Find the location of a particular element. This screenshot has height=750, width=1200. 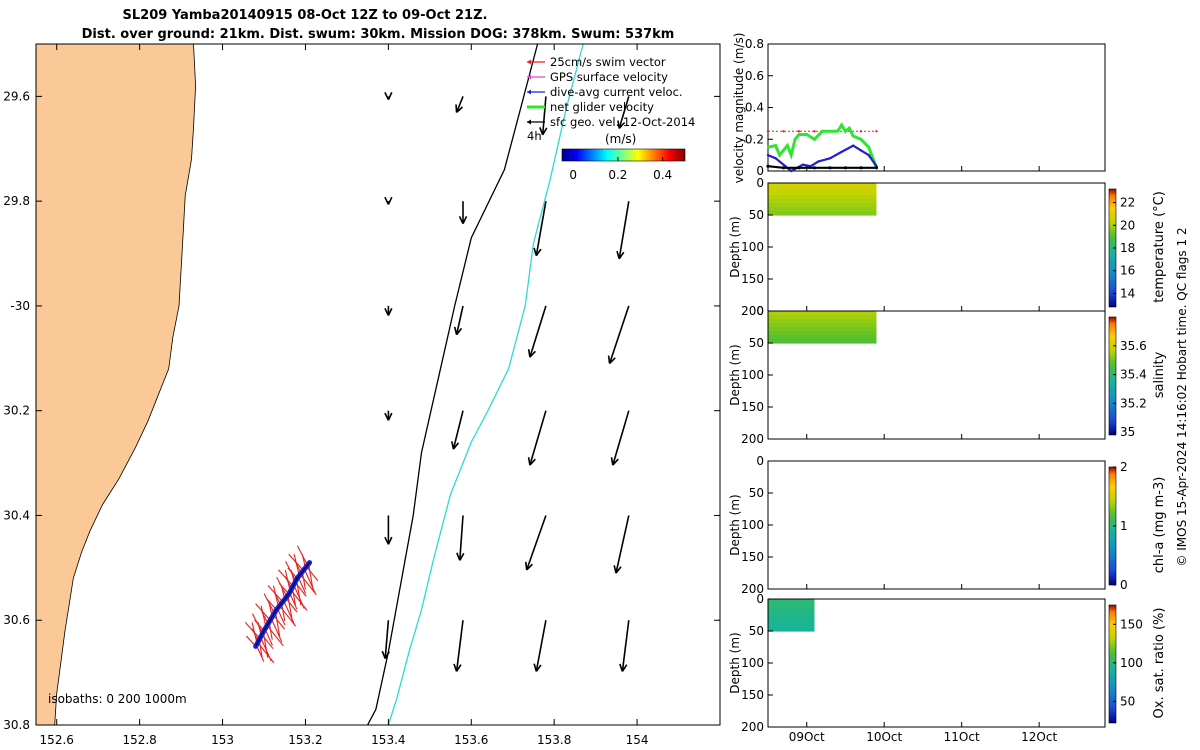

velocity-y-tick-label: 0.2 is located at coordinates (754, 139).